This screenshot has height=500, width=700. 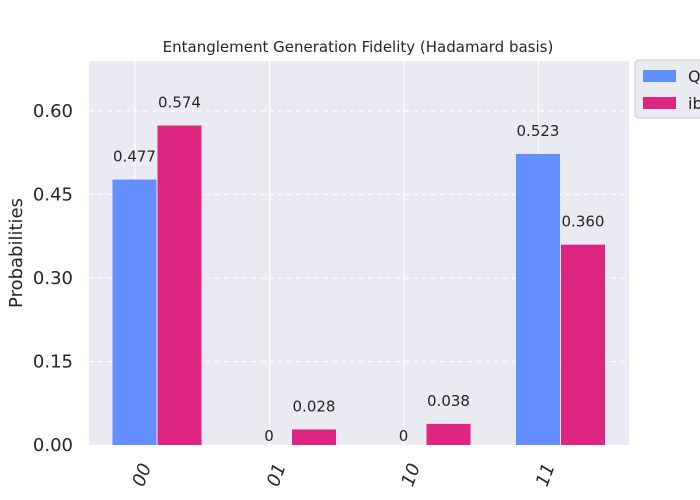 What do you see at coordinates (694, 103) in the screenshot?
I see `legend-label: ib` at bounding box center [694, 103].